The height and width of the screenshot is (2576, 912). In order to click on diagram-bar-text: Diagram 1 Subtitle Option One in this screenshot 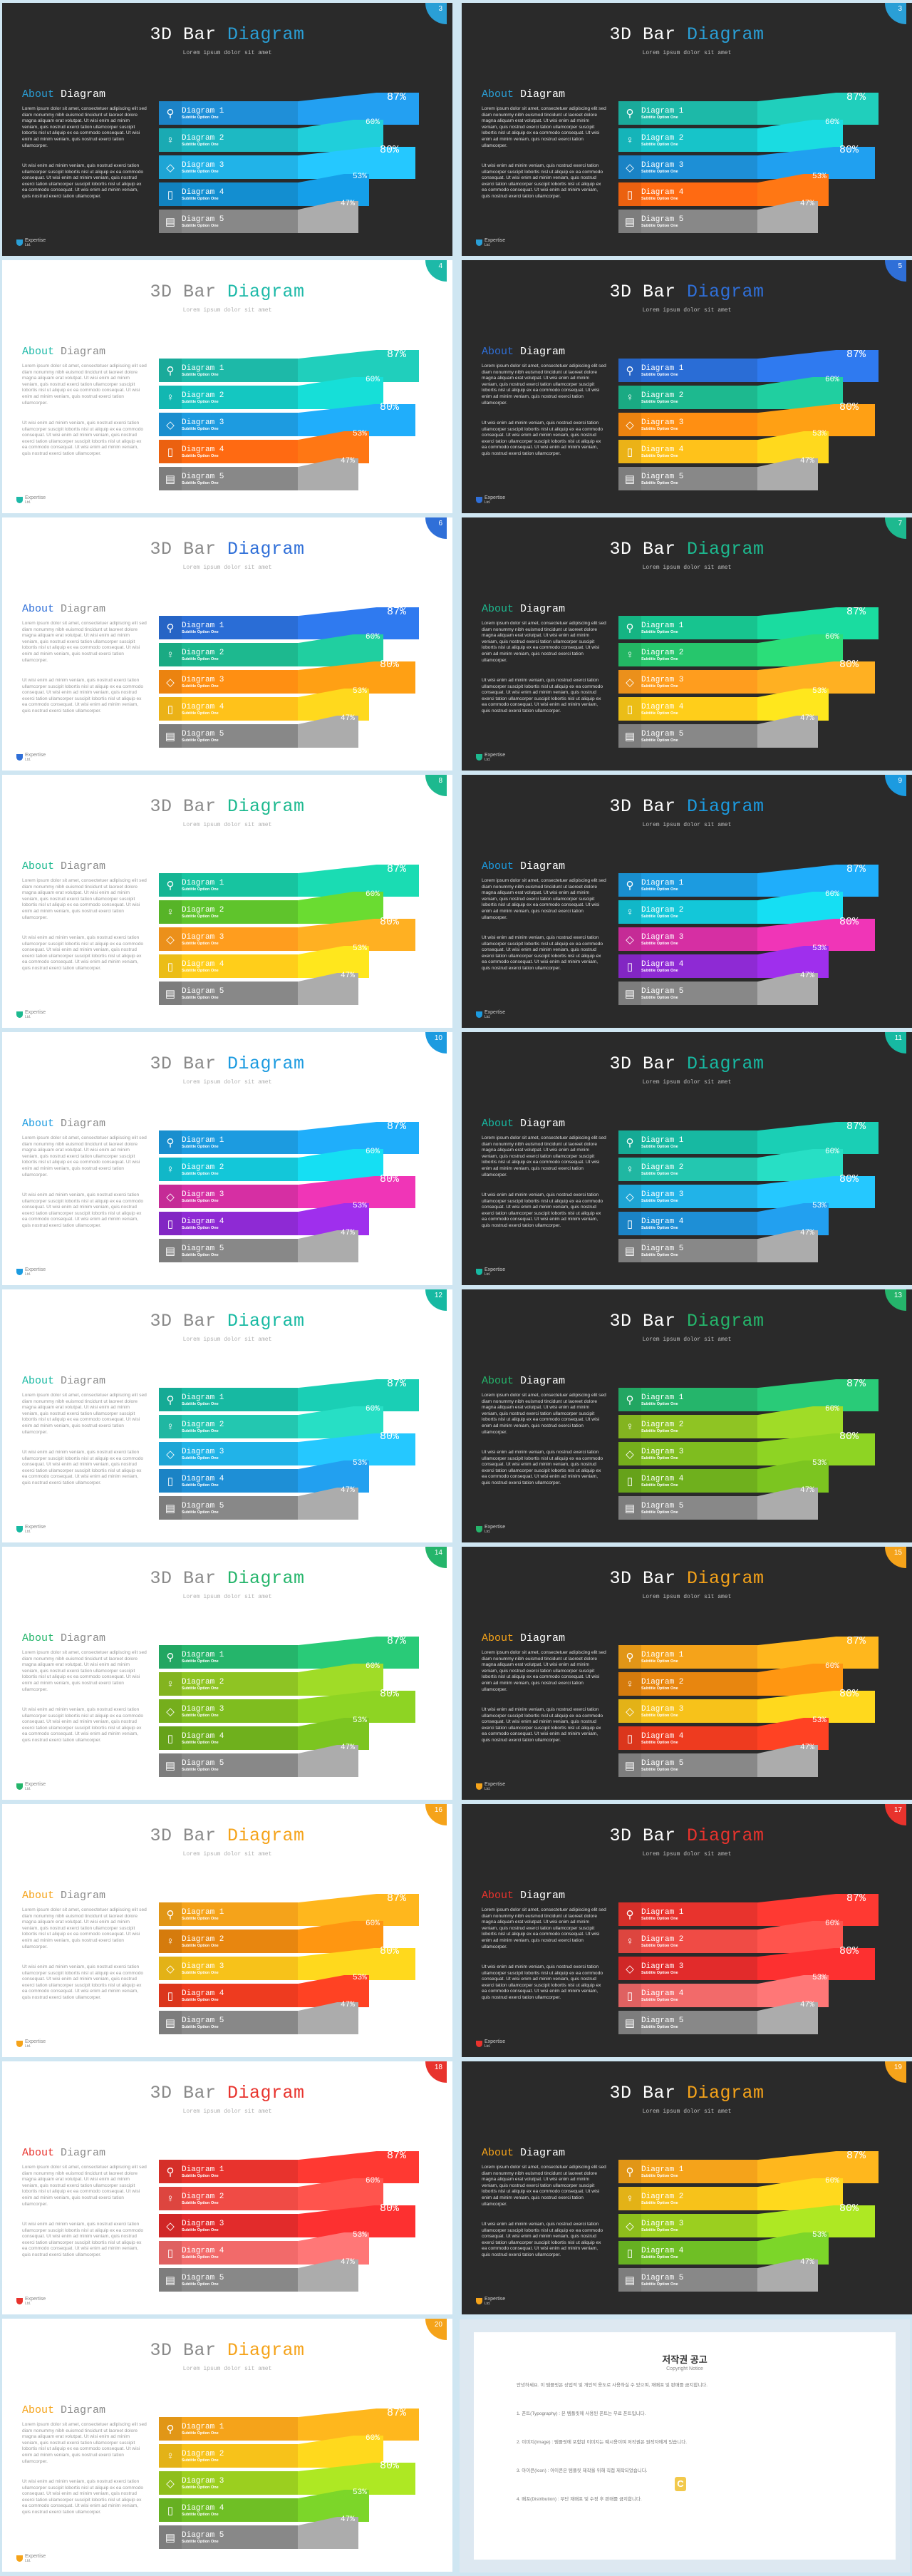, I will do `click(203, 1142)`.